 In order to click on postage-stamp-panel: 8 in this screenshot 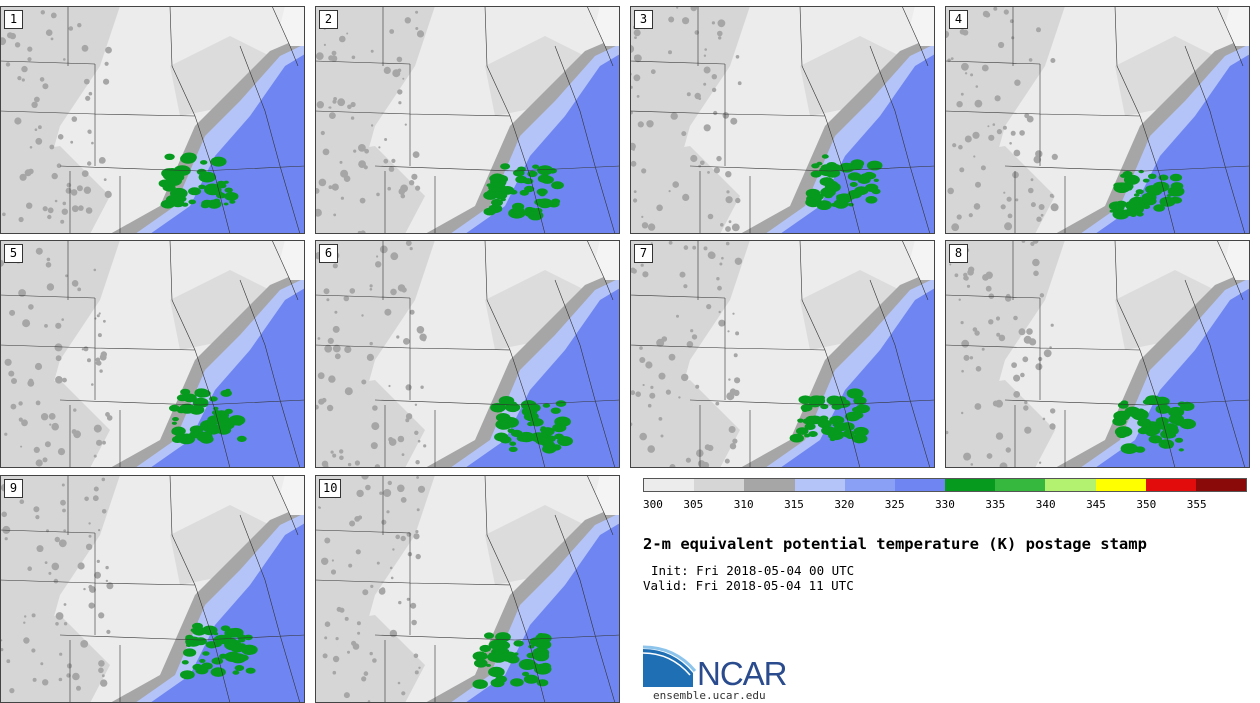, I will do `click(1097, 354)`.